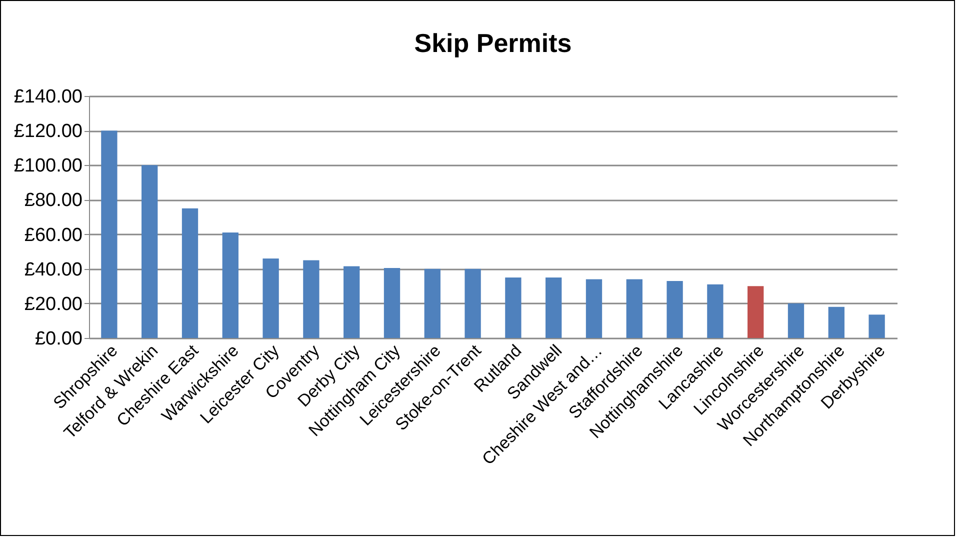  I want to click on y-tick-label: £60.00, so click(53, 235).